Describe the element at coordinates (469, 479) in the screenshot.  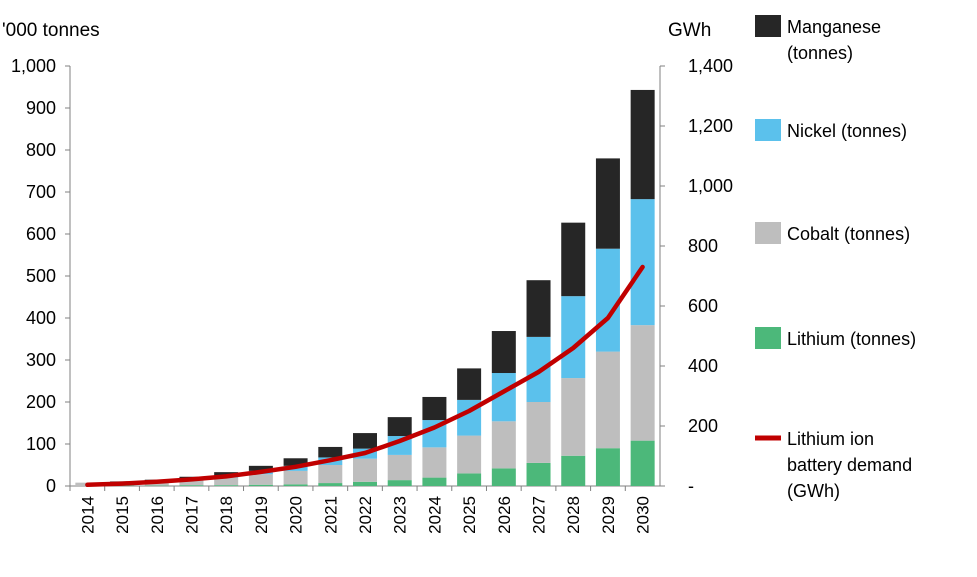
I see `bar-lithium-2025` at that location.